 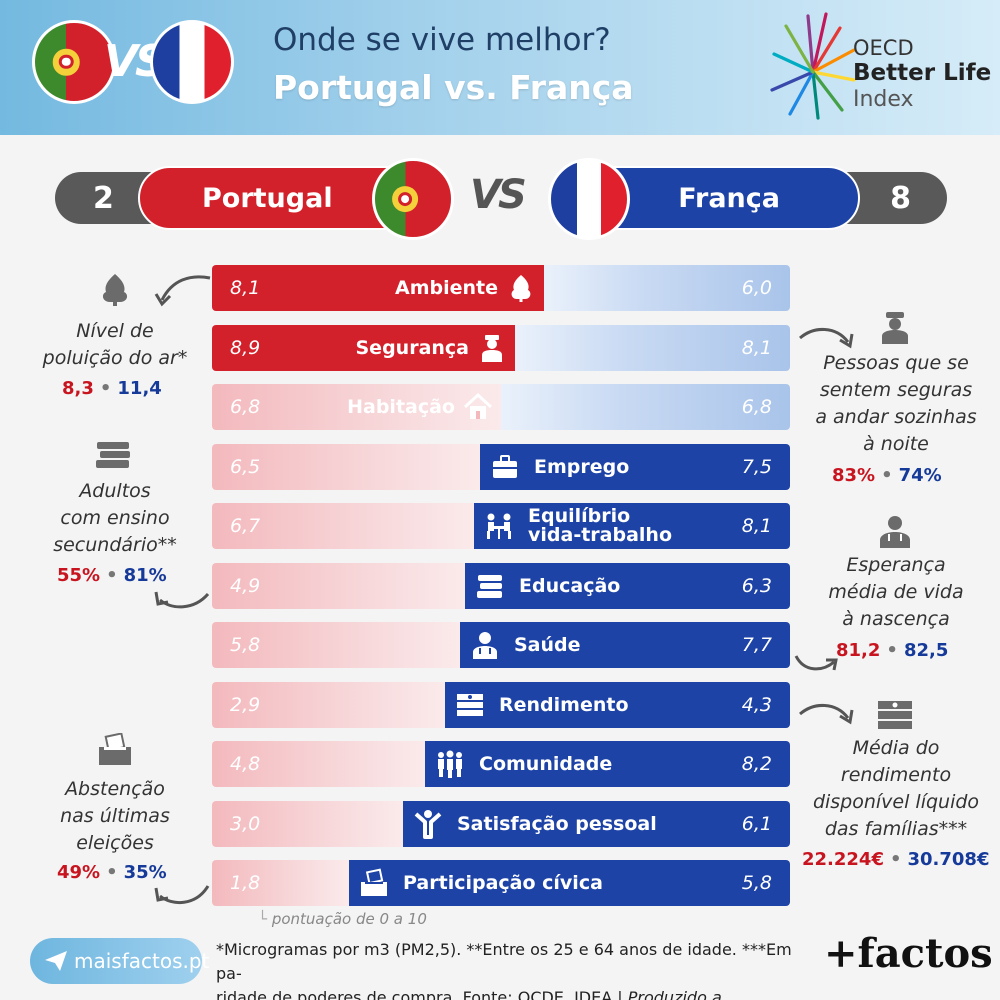 I want to click on site-link: maisfactos.pt, so click(x=119, y=961).